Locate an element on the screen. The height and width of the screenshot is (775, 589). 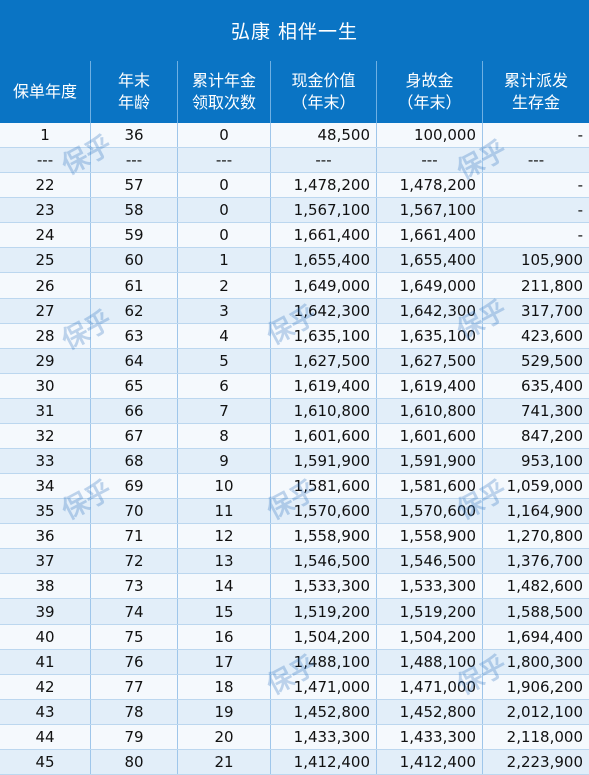
cell-policy-year: 24 is located at coordinates (45, 235).